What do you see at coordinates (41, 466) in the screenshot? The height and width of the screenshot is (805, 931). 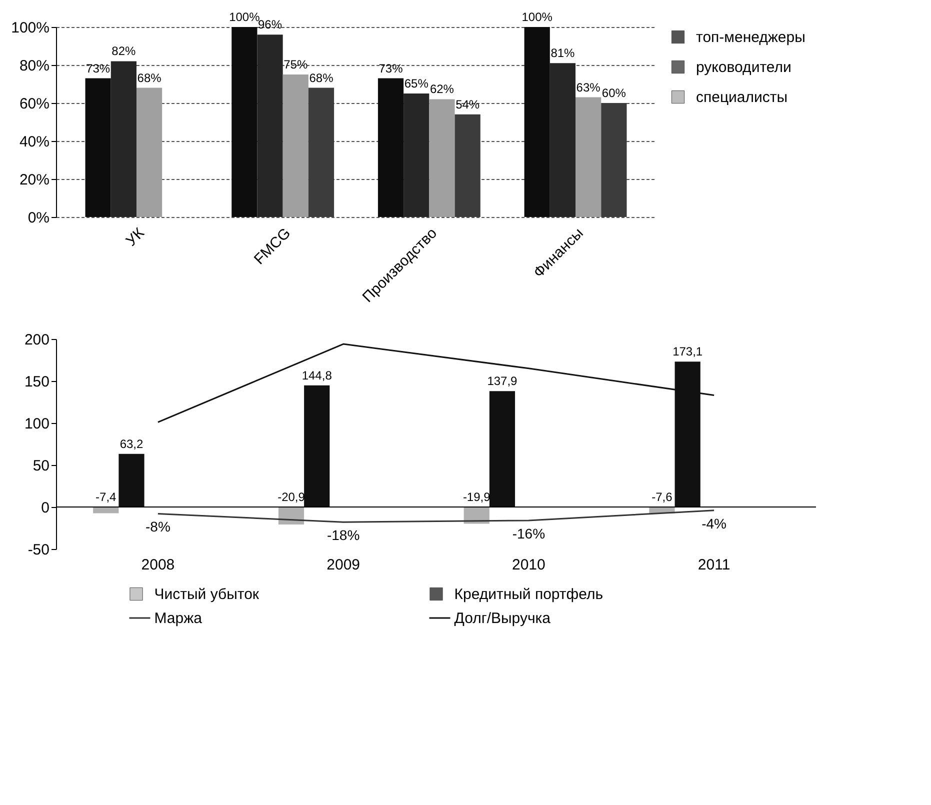 I see `y-tick-label: 50` at bounding box center [41, 466].